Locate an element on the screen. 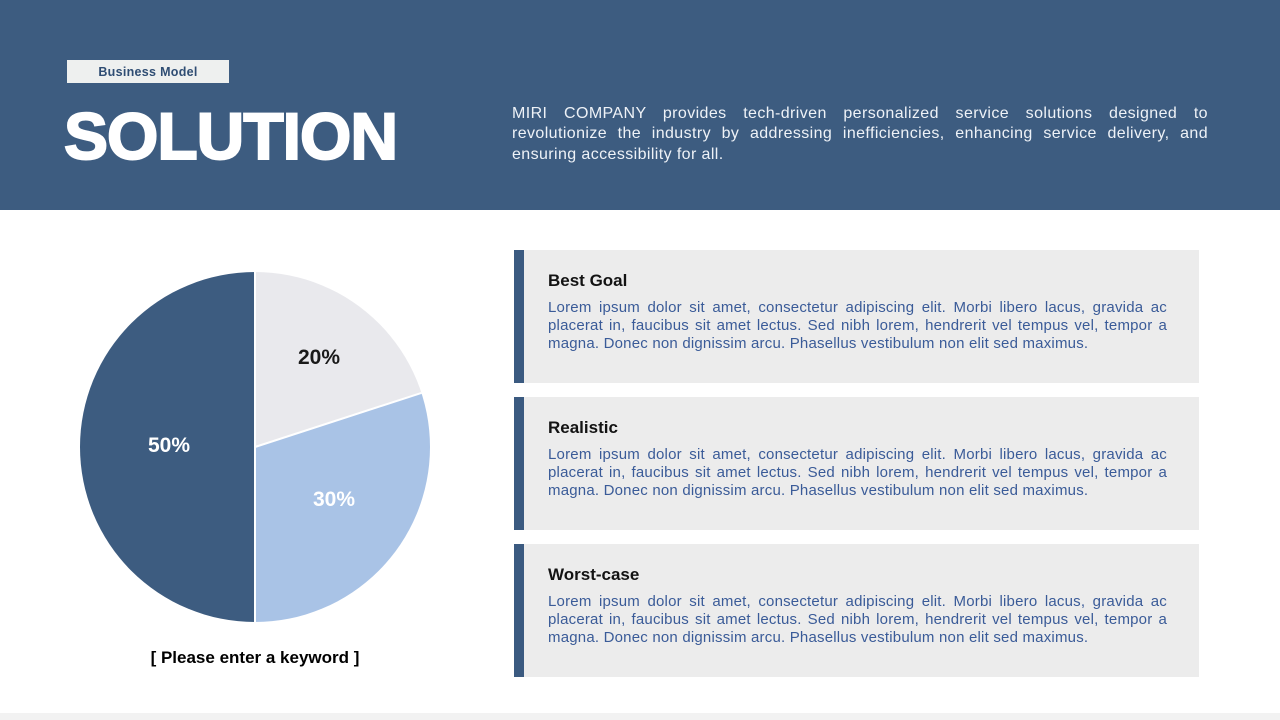  footer-strip is located at coordinates (640, 716).